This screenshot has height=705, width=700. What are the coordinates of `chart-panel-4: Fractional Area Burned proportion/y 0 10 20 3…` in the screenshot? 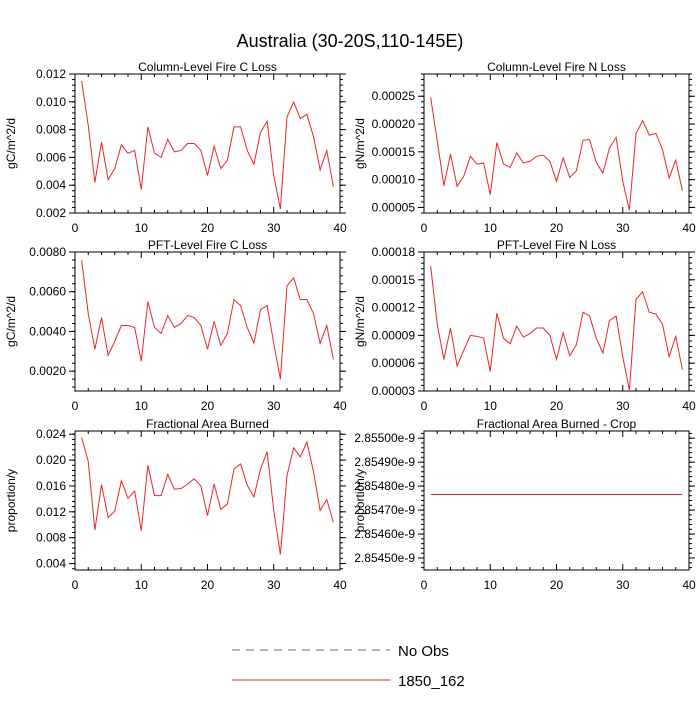 It's located at (175, 504).